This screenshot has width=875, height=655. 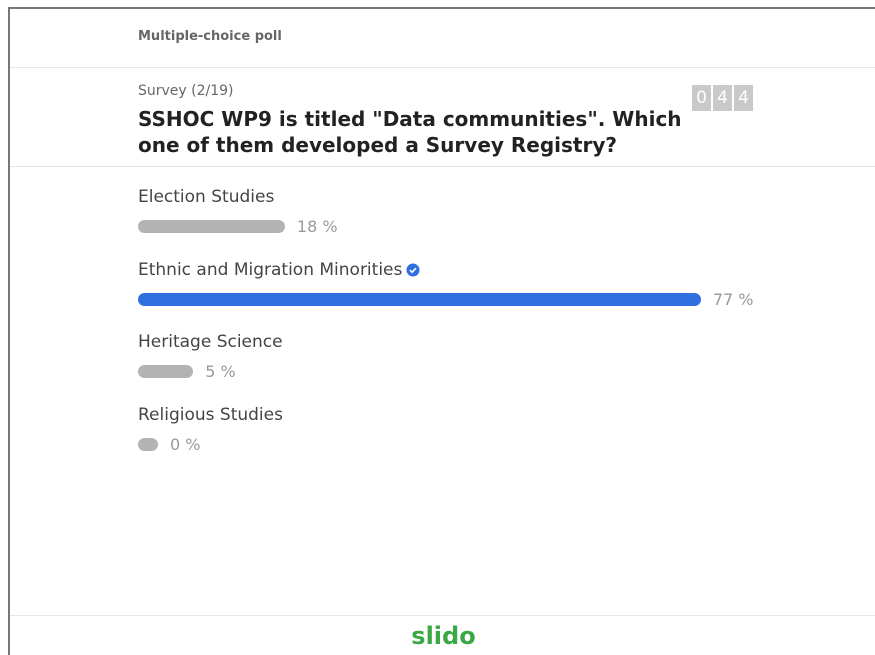 I want to click on option-text: Heritage Science, so click(x=210, y=342).